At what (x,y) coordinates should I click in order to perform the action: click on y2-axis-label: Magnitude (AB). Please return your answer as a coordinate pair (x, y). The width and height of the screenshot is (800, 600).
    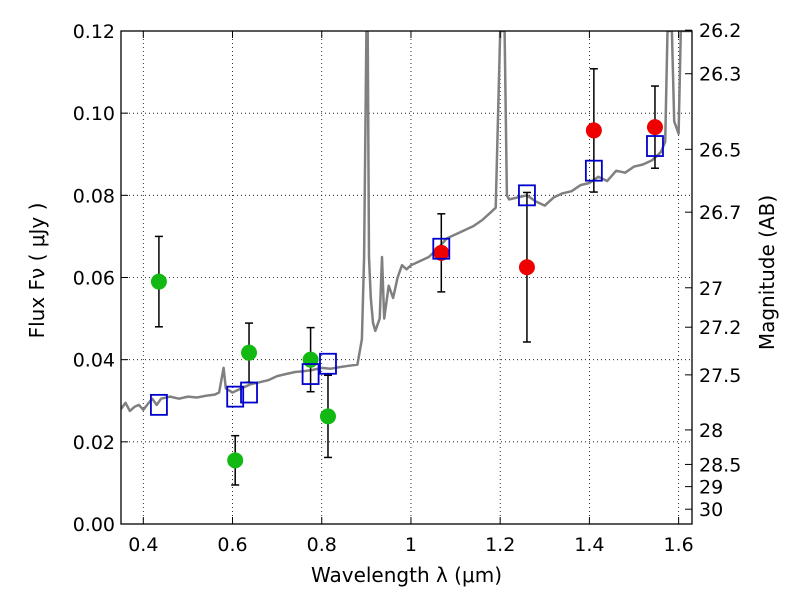
    Looking at the image, I should click on (767, 272).